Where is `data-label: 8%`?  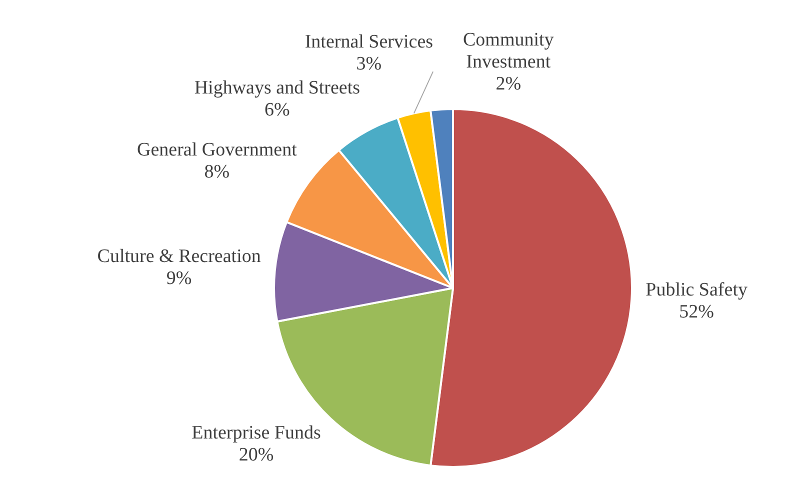
data-label: 8% is located at coordinates (217, 172).